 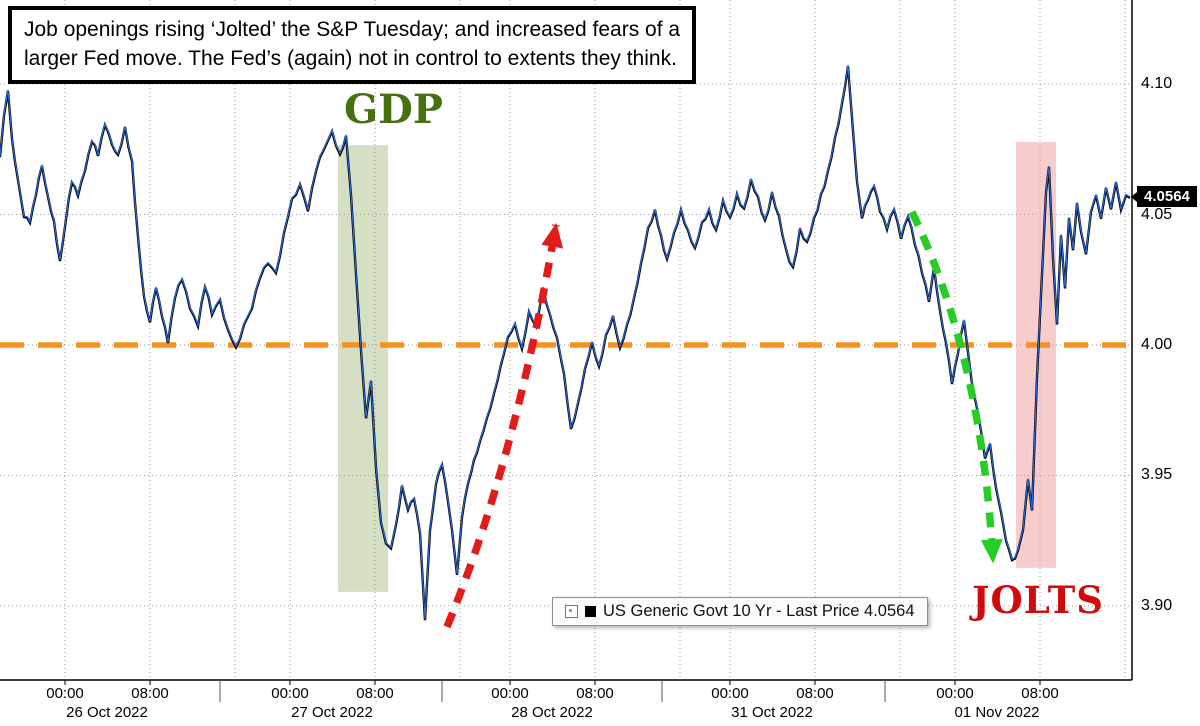 I want to click on y-tick-label: 4.10, so click(x=1157, y=84).